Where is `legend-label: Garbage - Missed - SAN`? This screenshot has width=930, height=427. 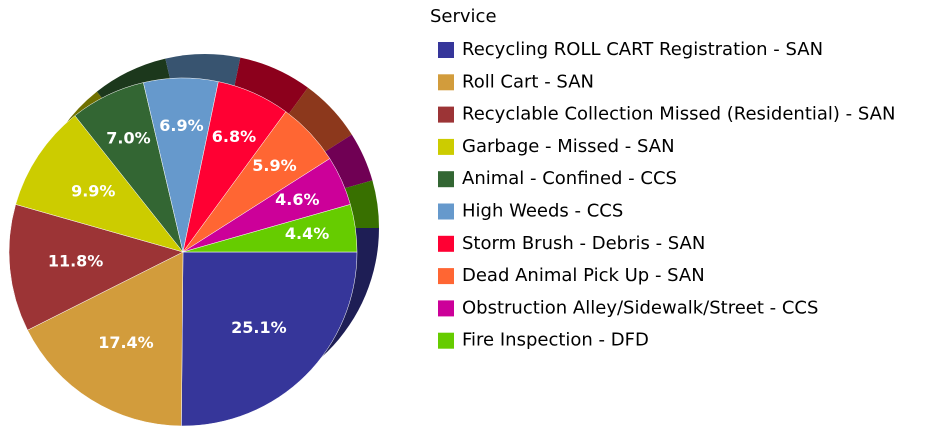
legend-label: Garbage - Missed - SAN is located at coordinates (568, 146).